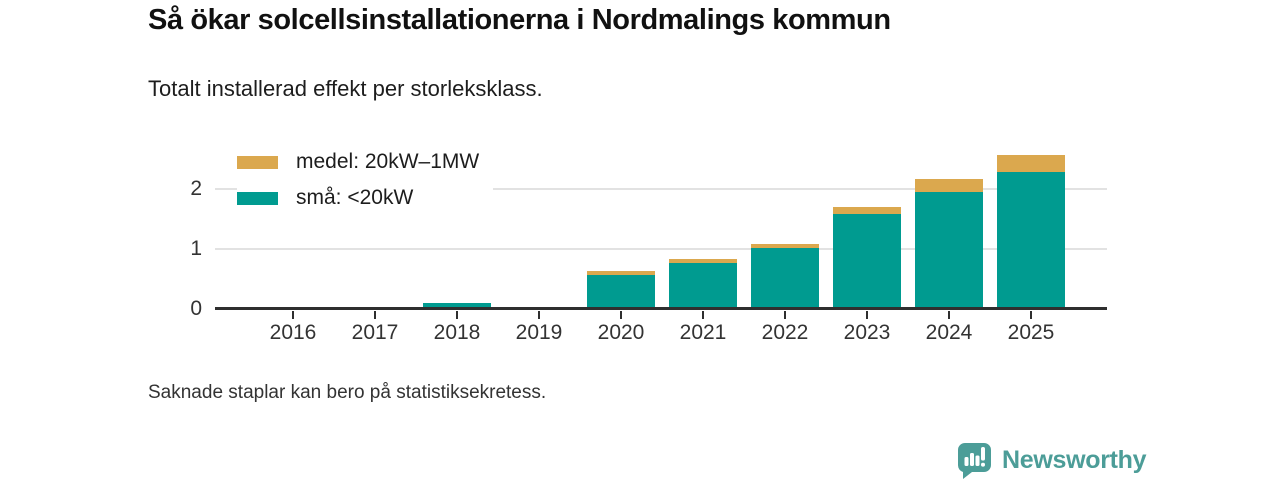  I want to click on x-tick-label: 2019, so click(539, 332).